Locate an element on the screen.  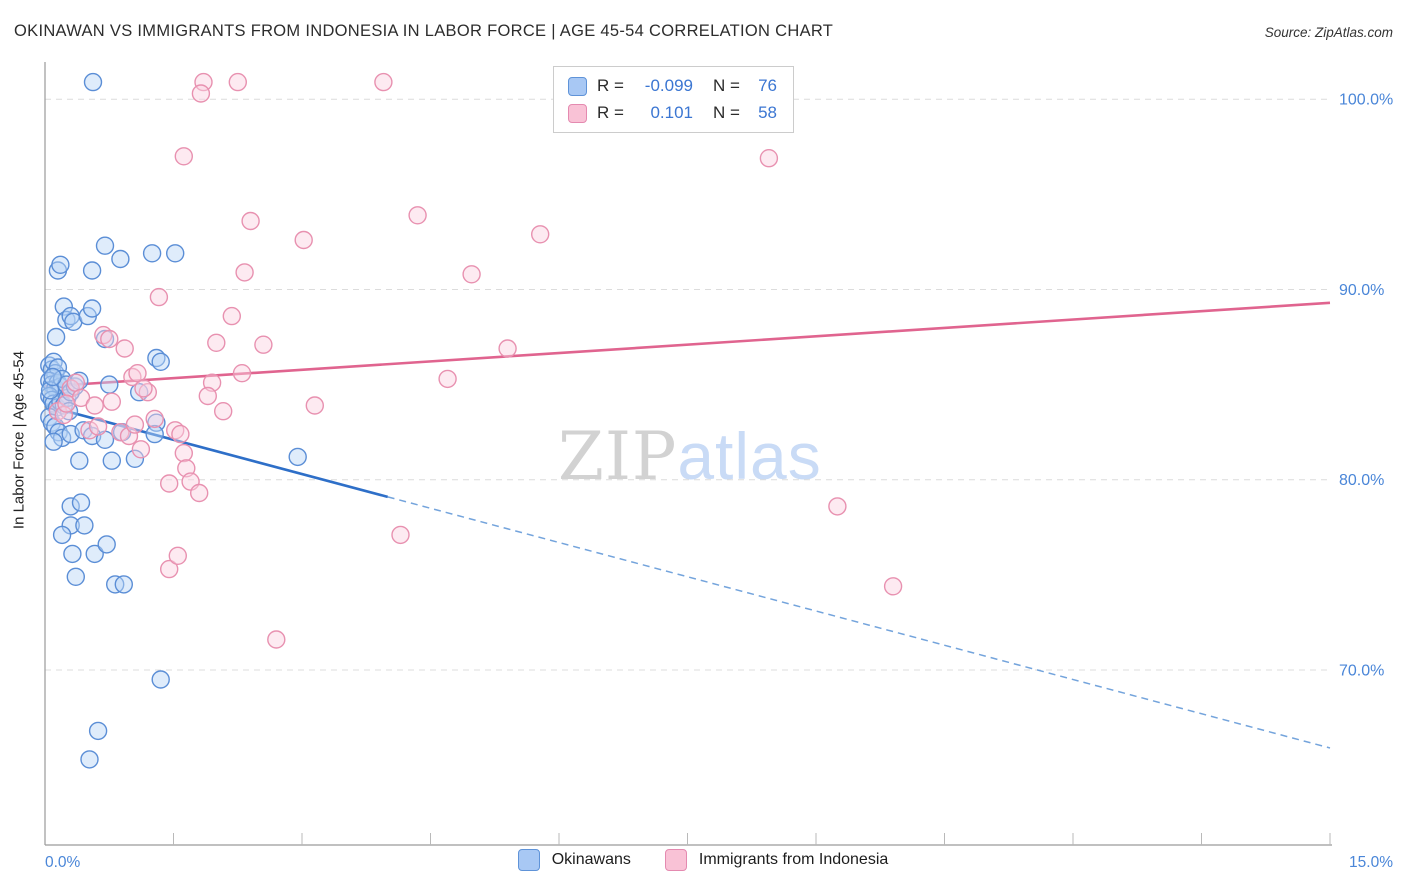
y-tick-label: 80.0% is located at coordinates (1361, 480).